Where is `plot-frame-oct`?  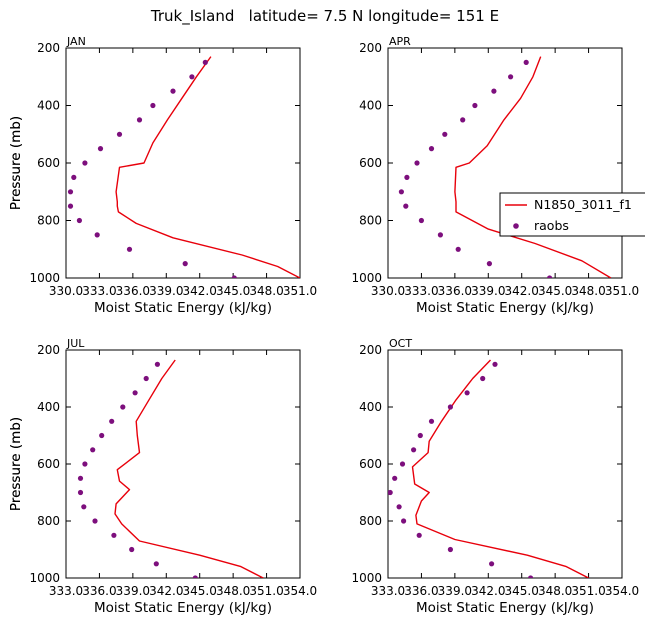
plot-frame-oct is located at coordinates (505, 464).